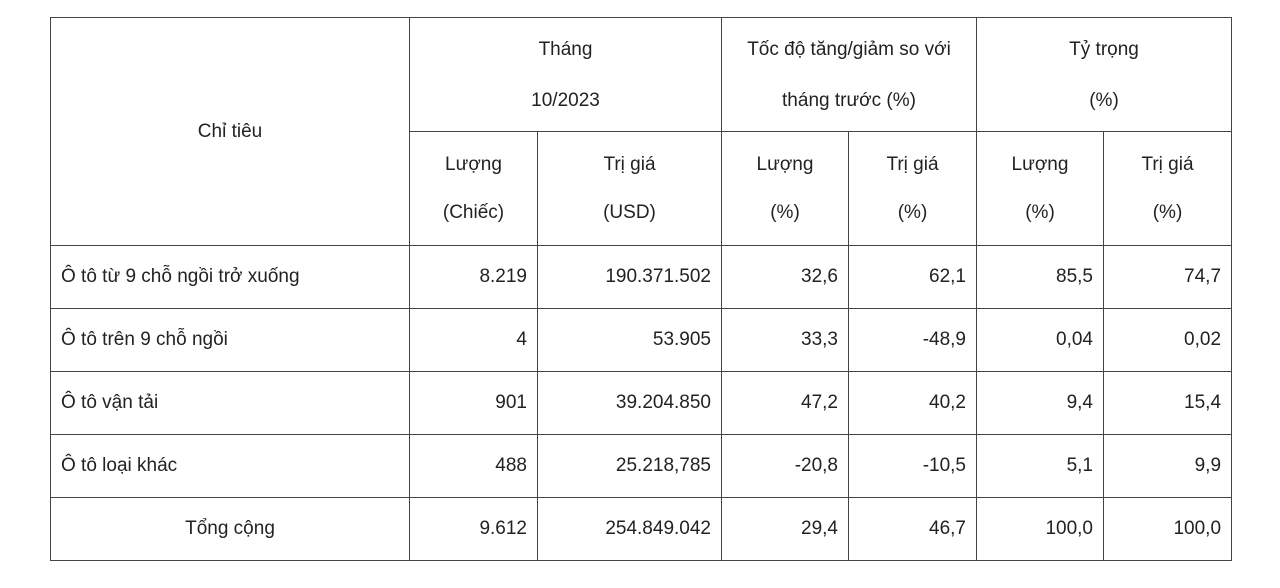 The width and height of the screenshot is (1280, 588). I want to click on cell-share-val: 15,4, so click(1167, 403).